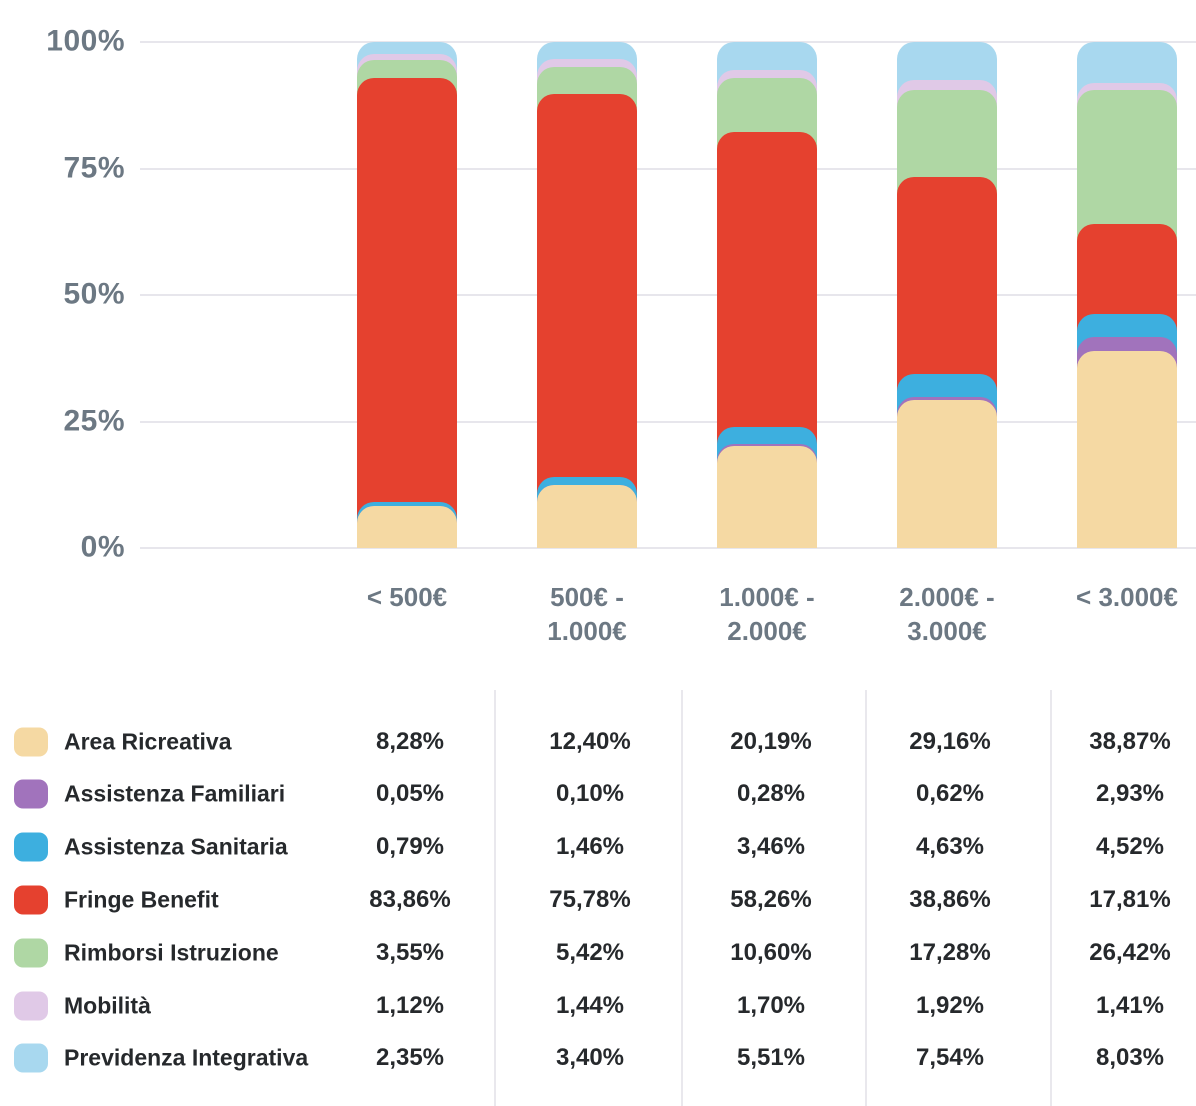  Describe the element at coordinates (950, 899) in the screenshot. I see `series-value-cell: 38,86%` at that location.